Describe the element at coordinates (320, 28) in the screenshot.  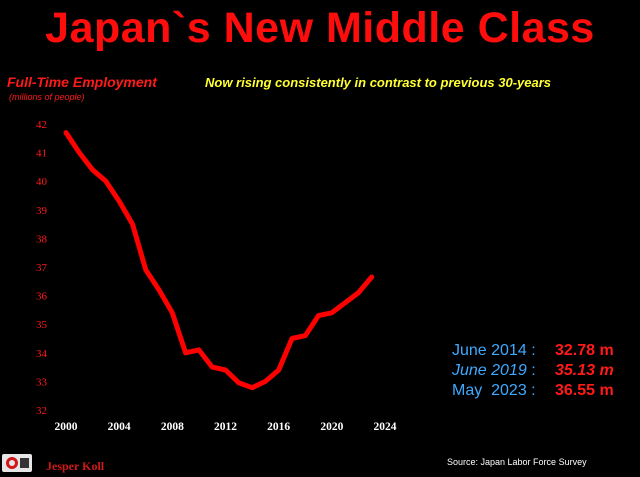
I see `chart-title: Japan`s New Middle Class` at that location.